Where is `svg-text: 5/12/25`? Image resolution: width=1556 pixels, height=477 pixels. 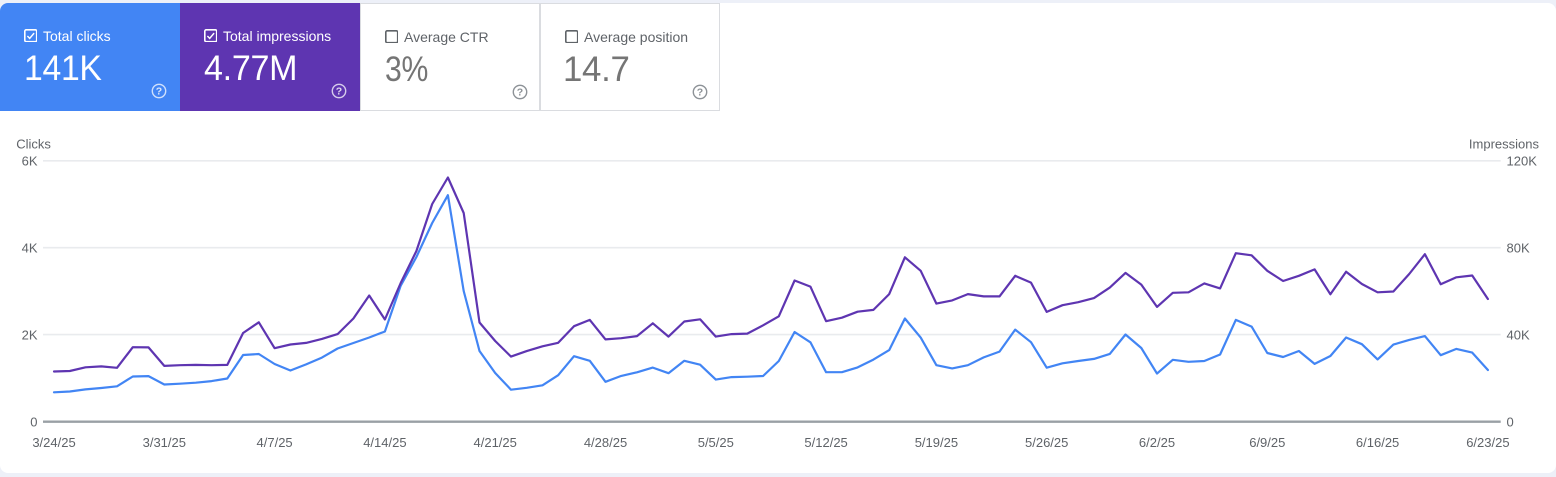
svg-text: 5/12/25 is located at coordinates (825, 442).